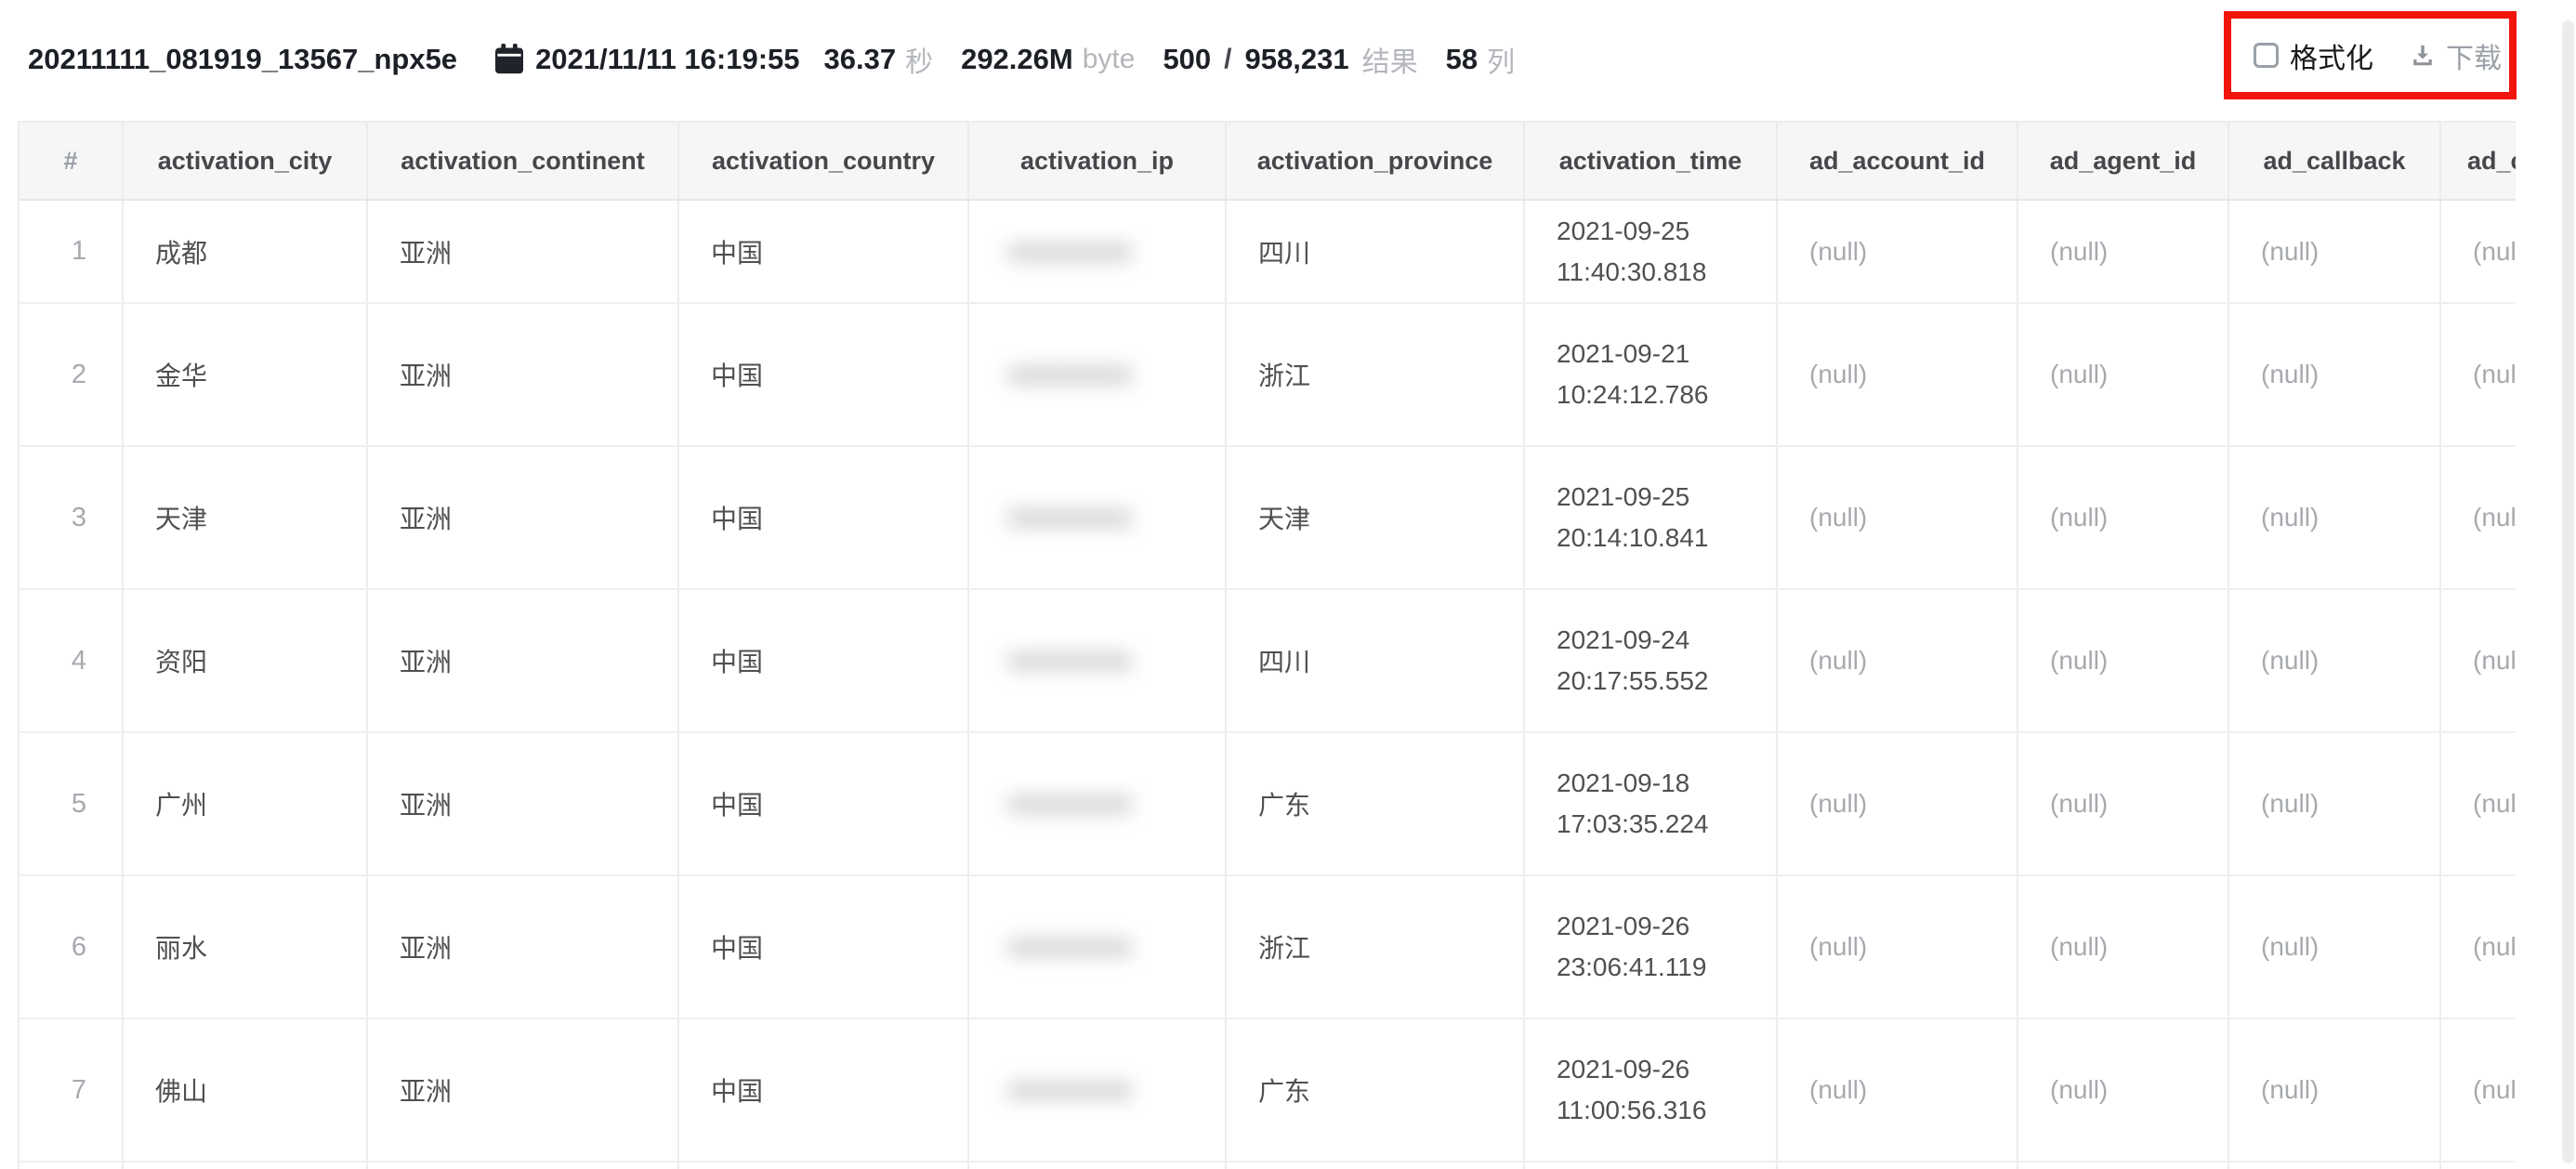 Image resolution: width=2576 pixels, height=1169 pixels. I want to click on cell-activation_time, so click(1651, 1166).